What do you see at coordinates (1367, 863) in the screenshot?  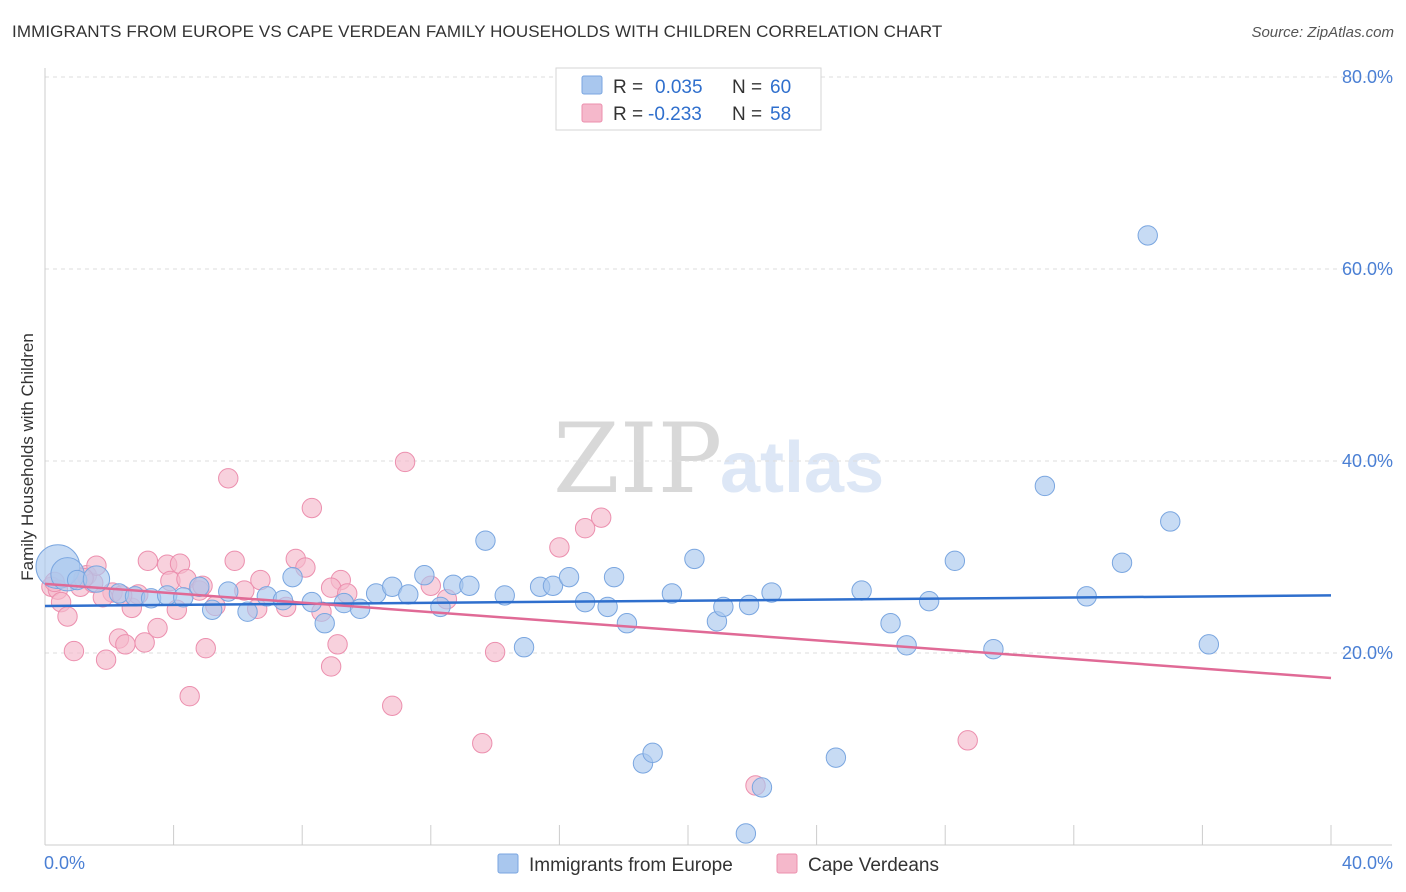 I see `x-tick-label-max: 40.0%` at bounding box center [1367, 863].